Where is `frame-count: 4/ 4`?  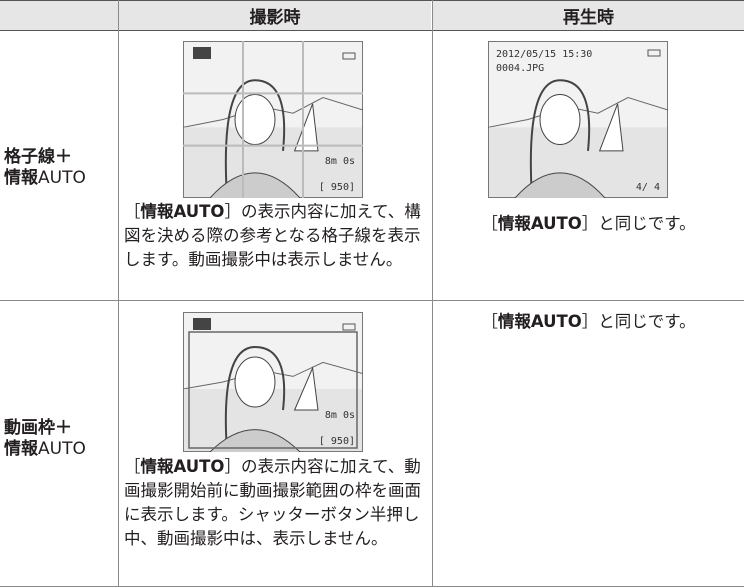
frame-count: 4/ 4 is located at coordinates (648, 187).